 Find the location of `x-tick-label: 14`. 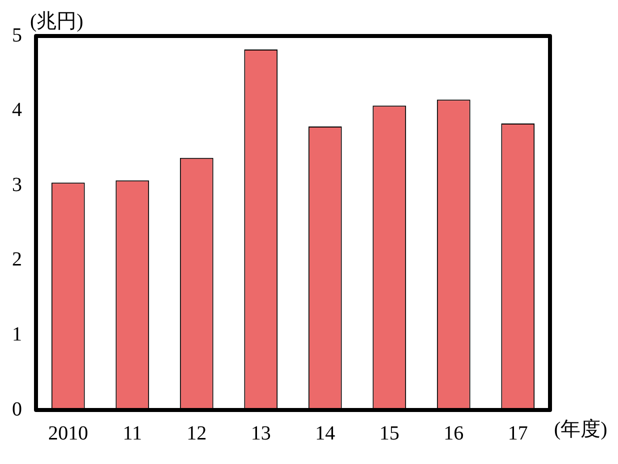

x-tick-label: 14 is located at coordinates (325, 433).